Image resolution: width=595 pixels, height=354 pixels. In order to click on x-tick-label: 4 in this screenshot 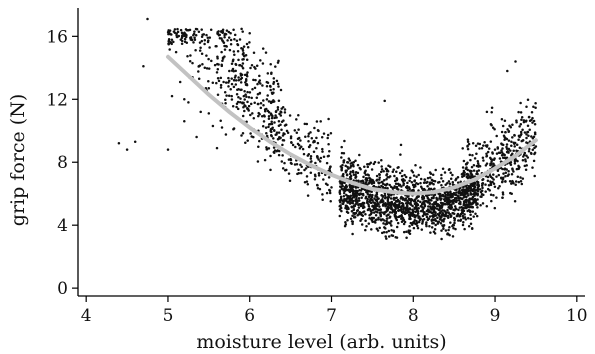, I will do `click(86, 316)`.